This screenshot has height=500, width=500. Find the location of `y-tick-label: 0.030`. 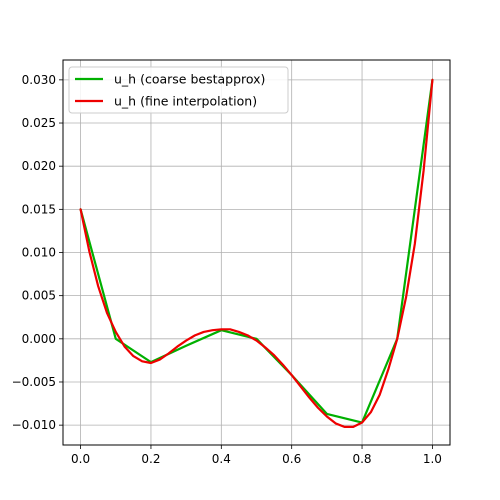

y-tick-label: 0.030 is located at coordinates (39, 80).